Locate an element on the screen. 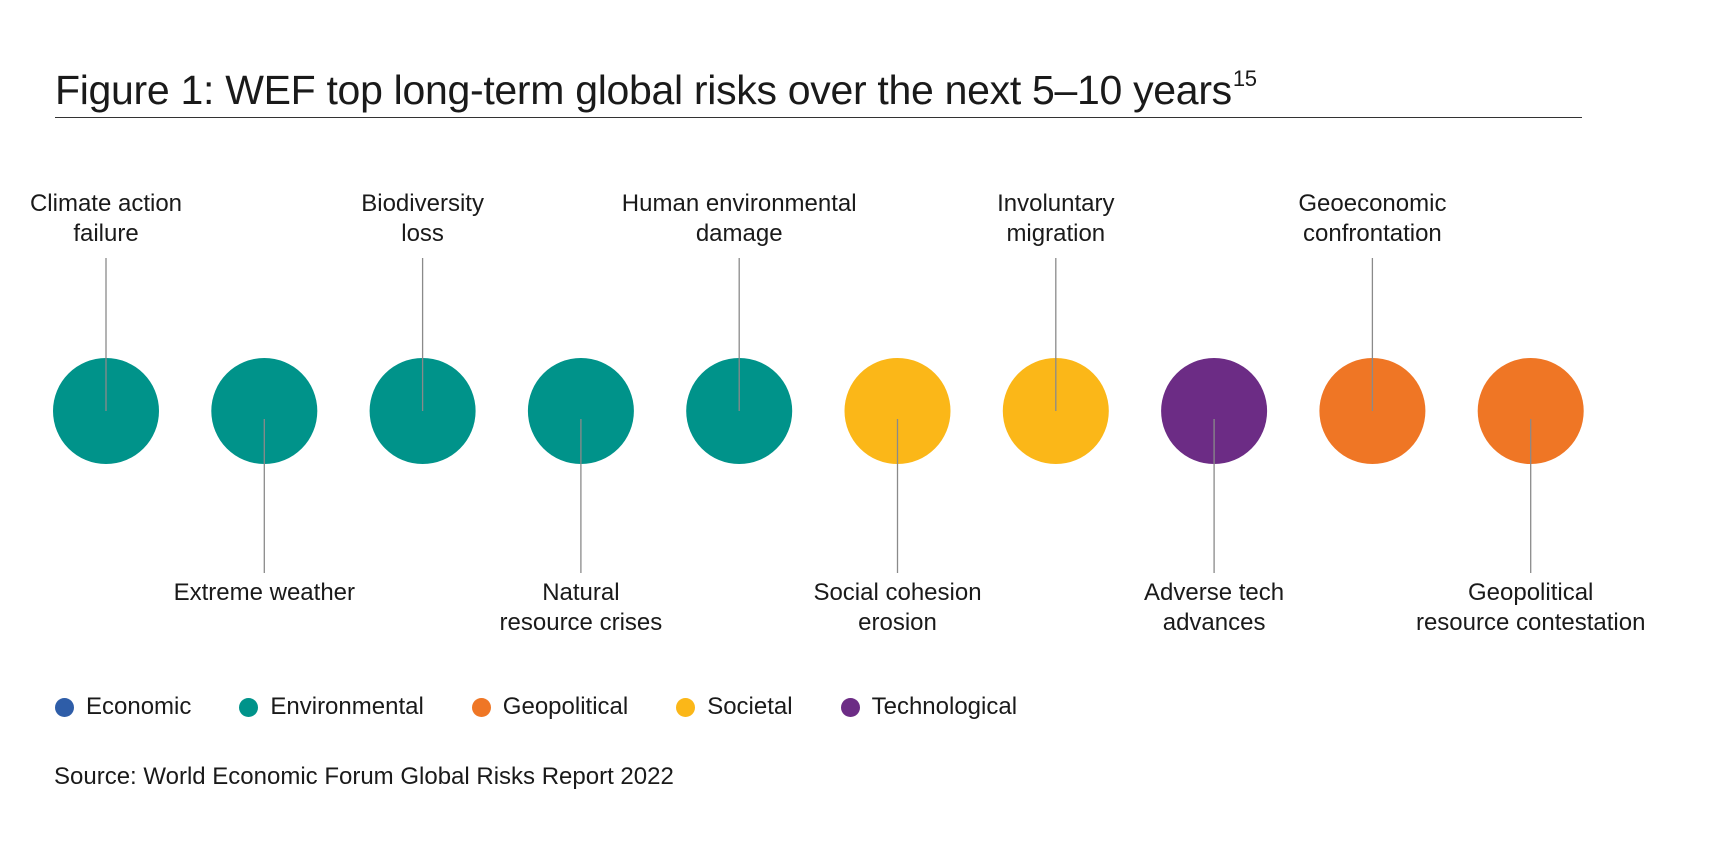 The width and height of the screenshot is (1714, 848). risk-label-line: Geopolitical is located at coordinates (1530, 592).